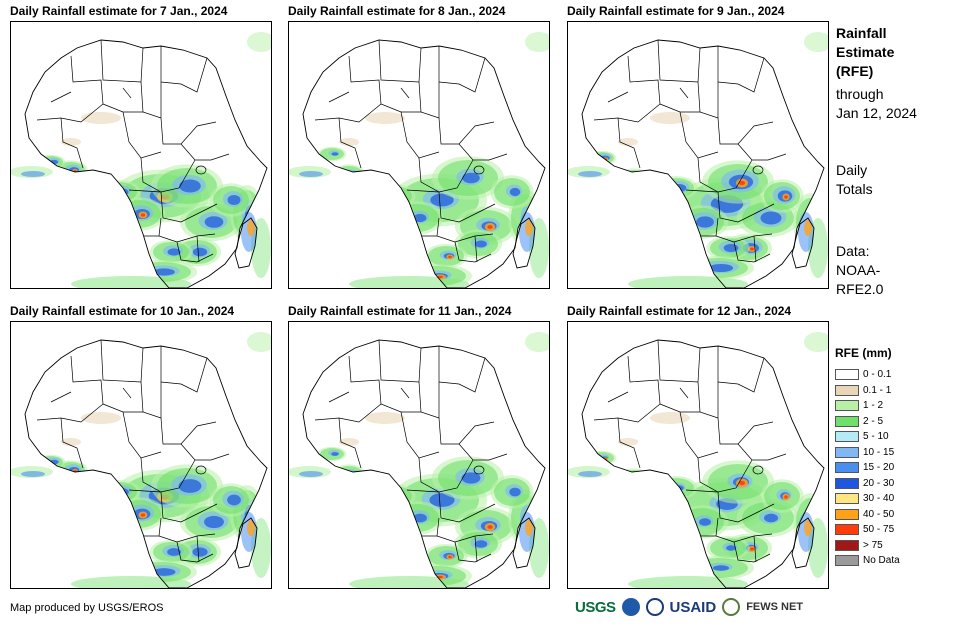  What do you see at coordinates (863, 353) in the screenshot?
I see `legend-title: RFE (mm)` at bounding box center [863, 353].